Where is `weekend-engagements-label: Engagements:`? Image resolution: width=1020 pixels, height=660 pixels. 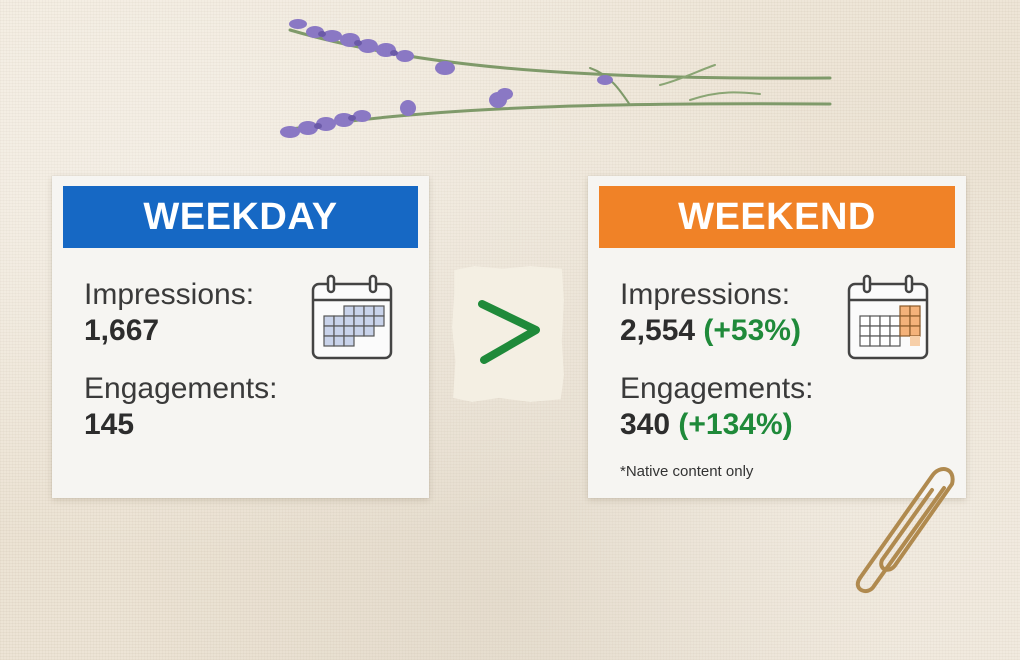 weekend-engagements-label: Engagements: is located at coordinates (717, 388).